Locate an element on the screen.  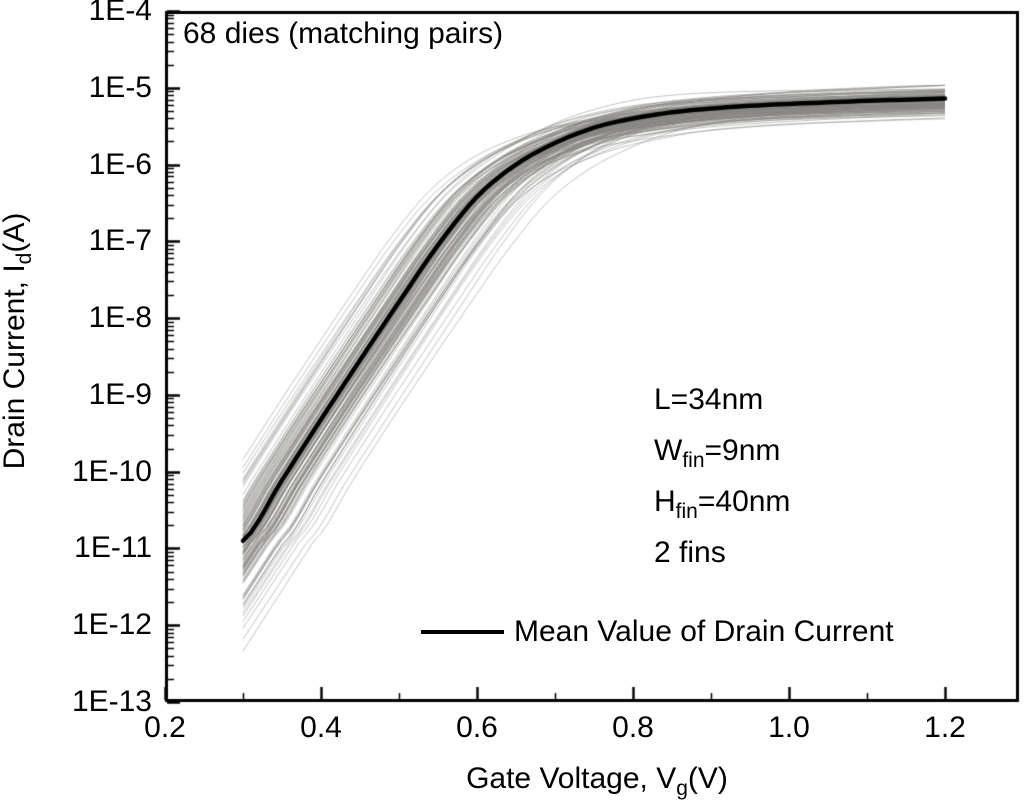
y-axis-title: Drain Current, Id(A) is located at coordinates (18, 341).